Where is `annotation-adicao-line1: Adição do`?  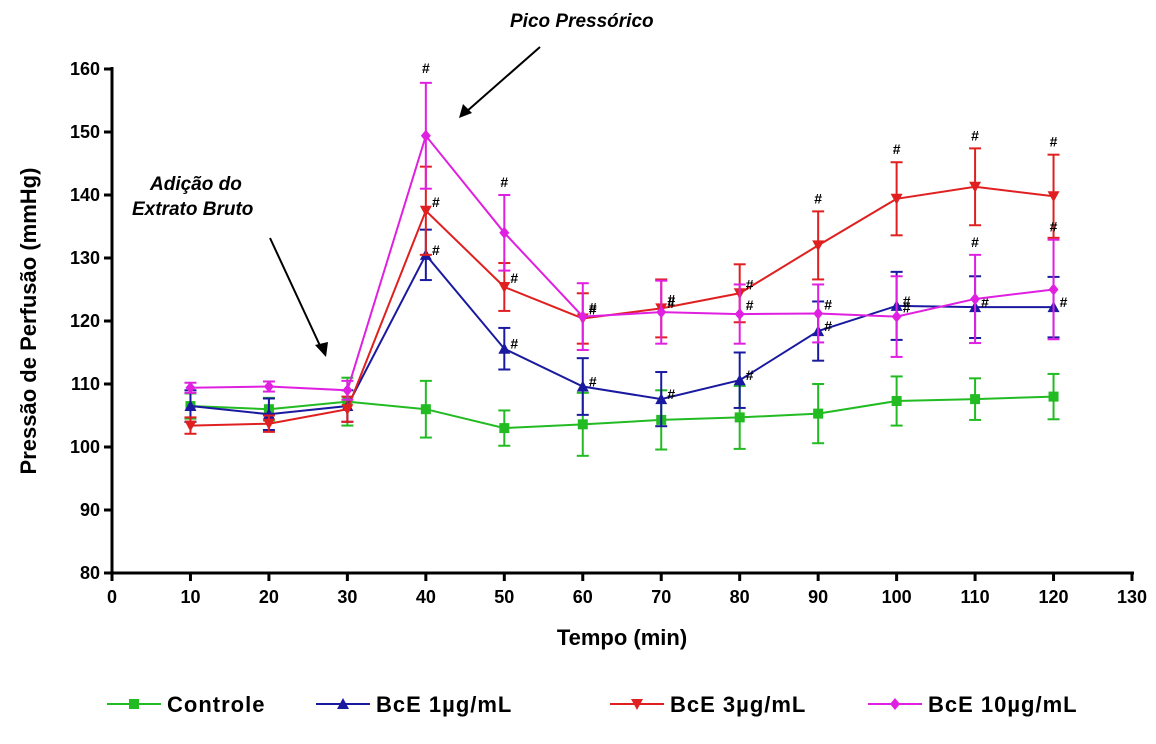
annotation-adicao-line1: Adição do is located at coordinates (195, 184).